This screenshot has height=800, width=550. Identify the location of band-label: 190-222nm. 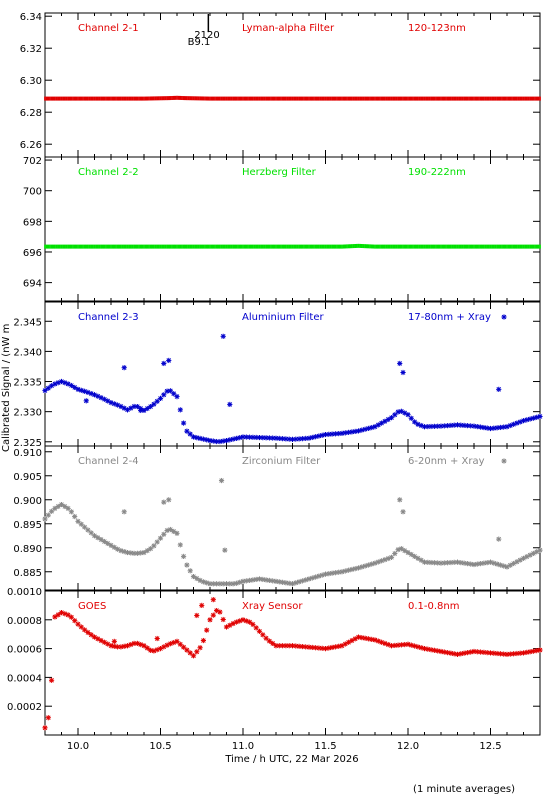
(437, 172).